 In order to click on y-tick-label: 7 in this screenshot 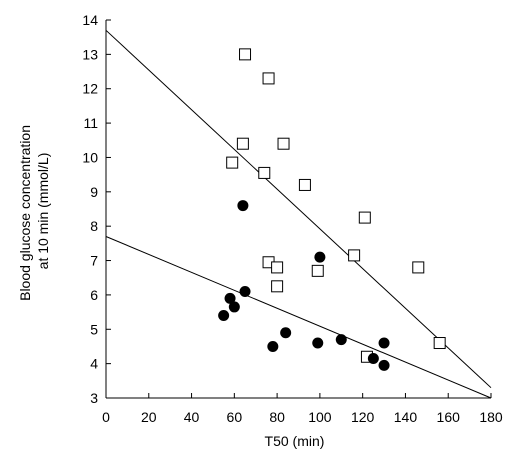, I will do `click(94, 261)`.